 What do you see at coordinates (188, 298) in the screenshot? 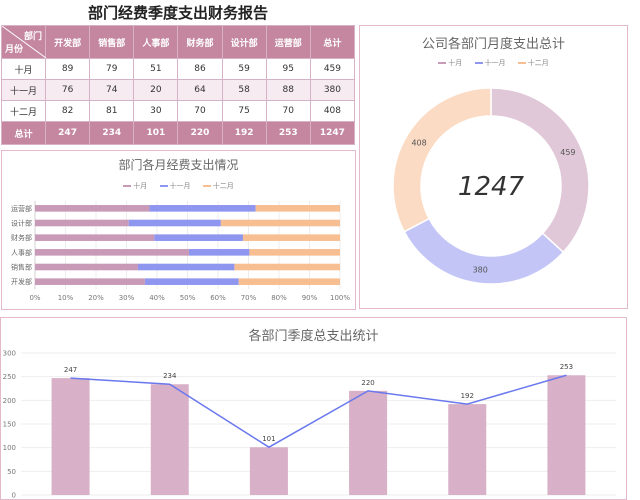
I see `x-tick-label: 50%` at bounding box center [188, 298].